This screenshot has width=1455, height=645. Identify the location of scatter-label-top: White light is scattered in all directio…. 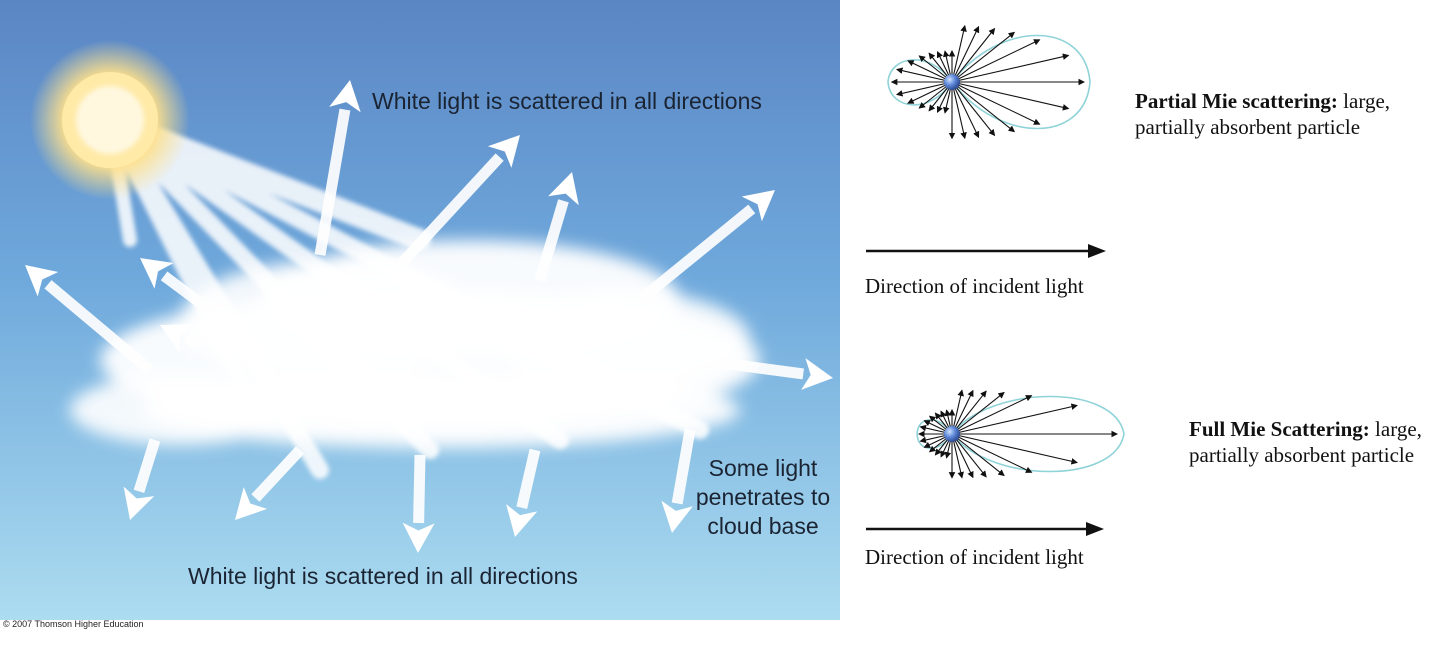
(567, 101).